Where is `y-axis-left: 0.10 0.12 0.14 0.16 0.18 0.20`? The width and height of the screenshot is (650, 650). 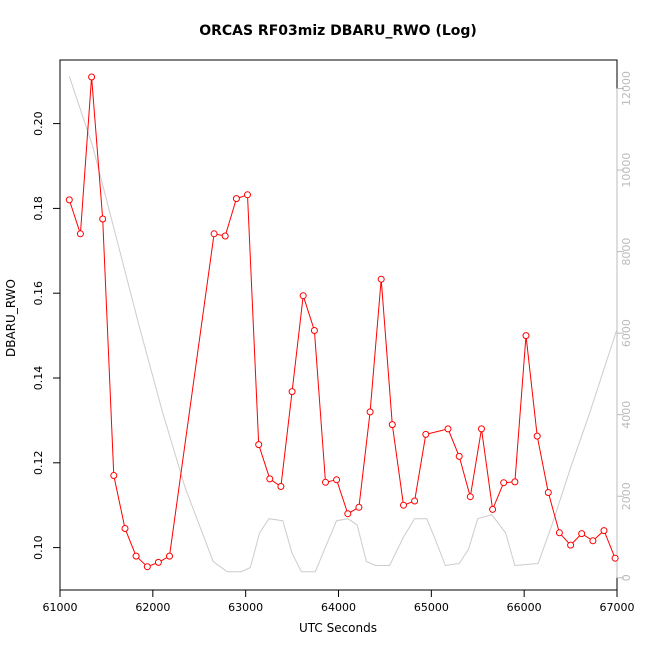 y-axis-left: 0.10 0.12 0.14 0.16 0.18 0.20 is located at coordinates (46, 335).